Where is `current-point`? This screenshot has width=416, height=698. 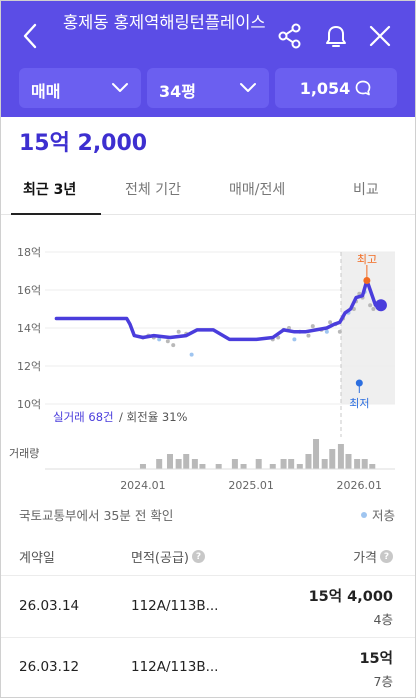 current-point is located at coordinates (380, 305).